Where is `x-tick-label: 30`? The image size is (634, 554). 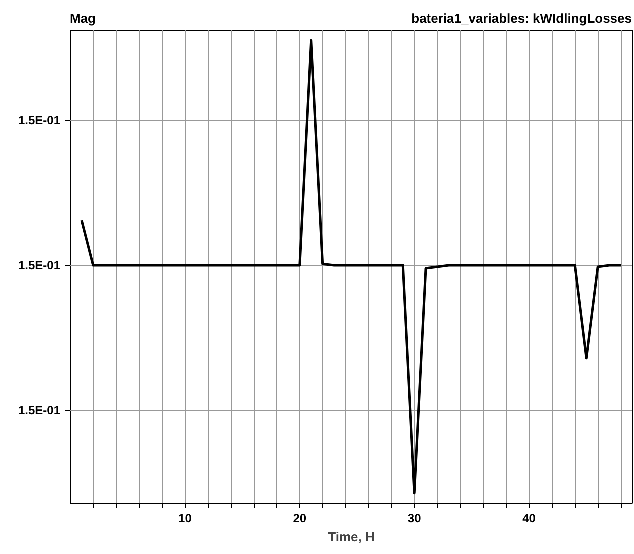 x-tick-label: 30 is located at coordinates (415, 519).